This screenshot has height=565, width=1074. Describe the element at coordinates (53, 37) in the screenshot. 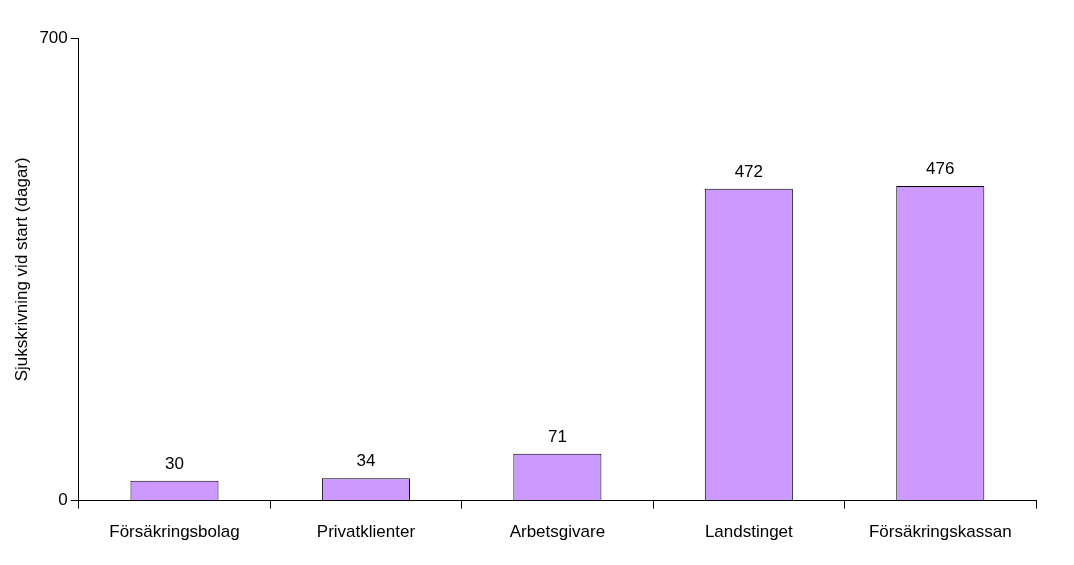

I see `y-tick-label: 700` at that location.